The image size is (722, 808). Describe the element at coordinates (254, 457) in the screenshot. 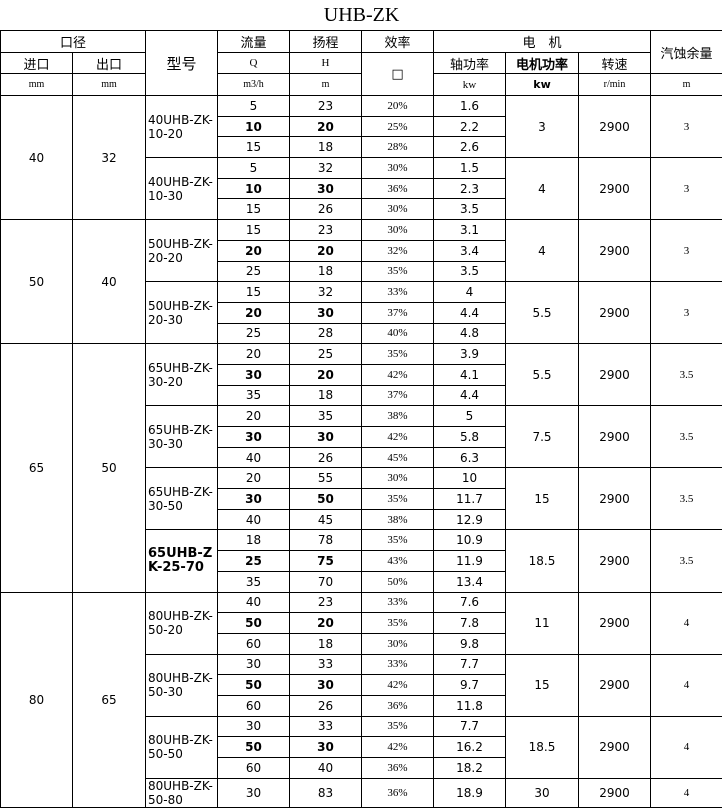

I see `flow: 40` at that location.